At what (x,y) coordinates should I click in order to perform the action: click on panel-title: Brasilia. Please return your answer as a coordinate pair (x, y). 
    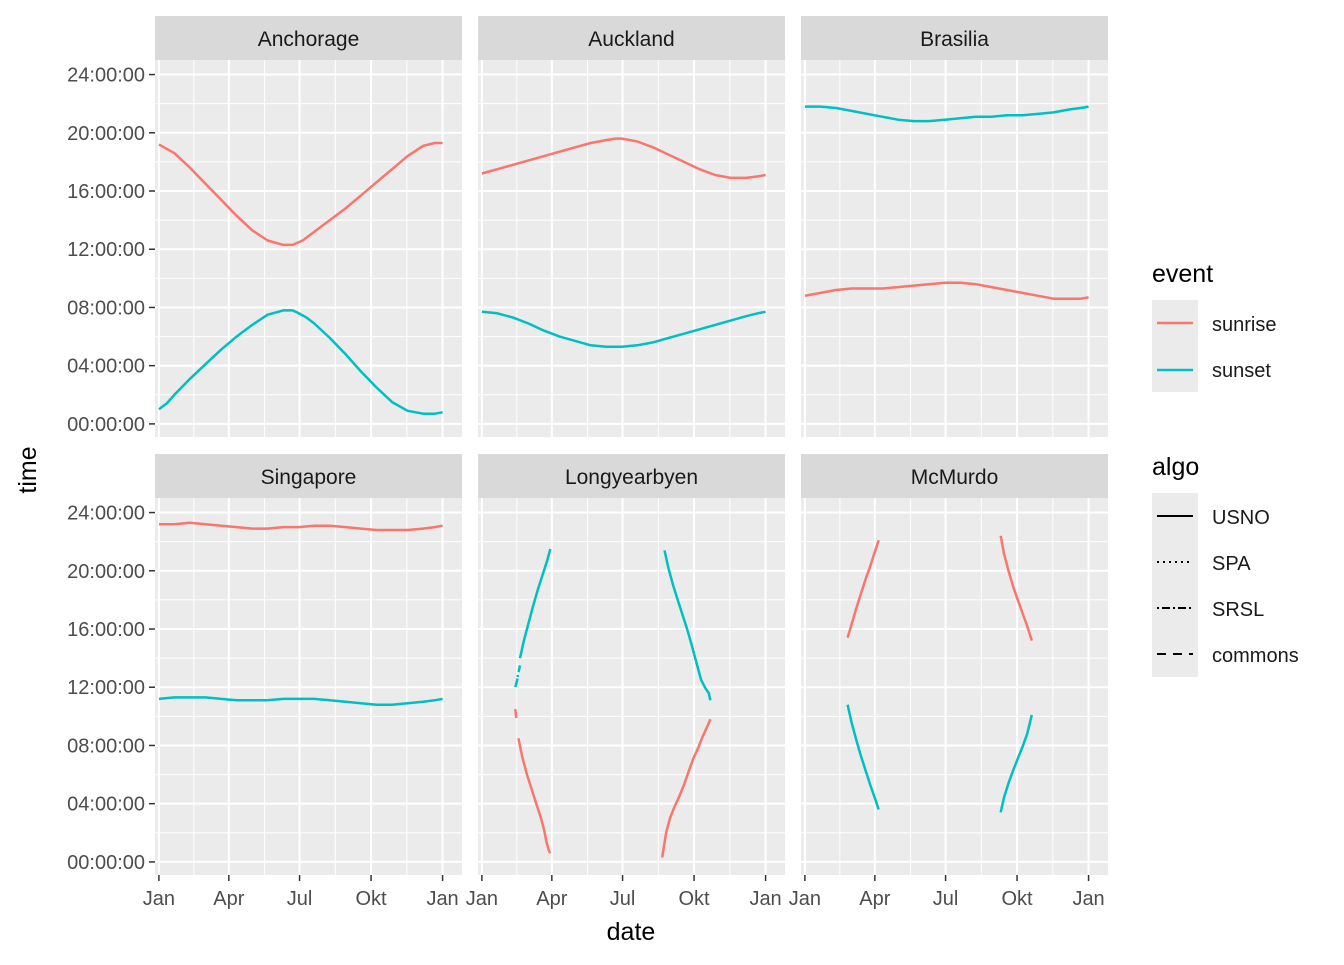
    Looking at the image, I should click on (954, 39).